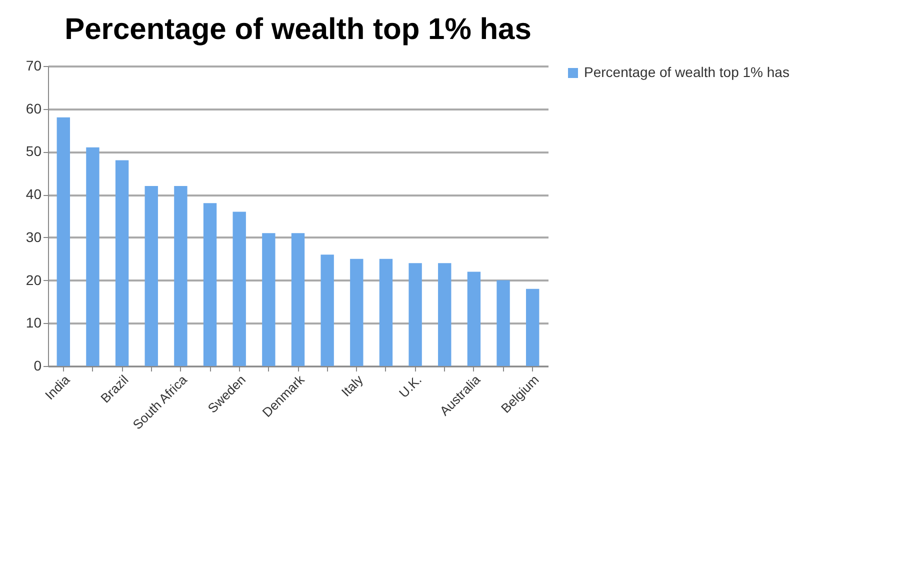 This screenshot has height=569, width=917. I want to click on y-tick-label: 30, so click(34, 236).